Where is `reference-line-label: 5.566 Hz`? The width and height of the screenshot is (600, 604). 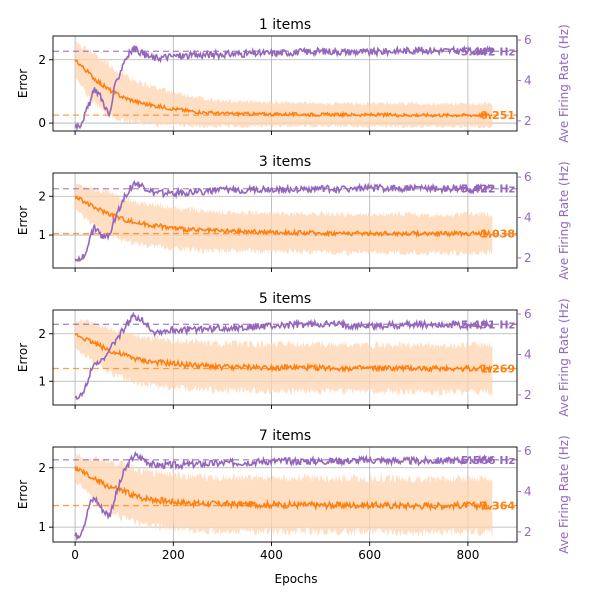
reference-line-label: 5.566 Hz is located at coordinates (488, 460).